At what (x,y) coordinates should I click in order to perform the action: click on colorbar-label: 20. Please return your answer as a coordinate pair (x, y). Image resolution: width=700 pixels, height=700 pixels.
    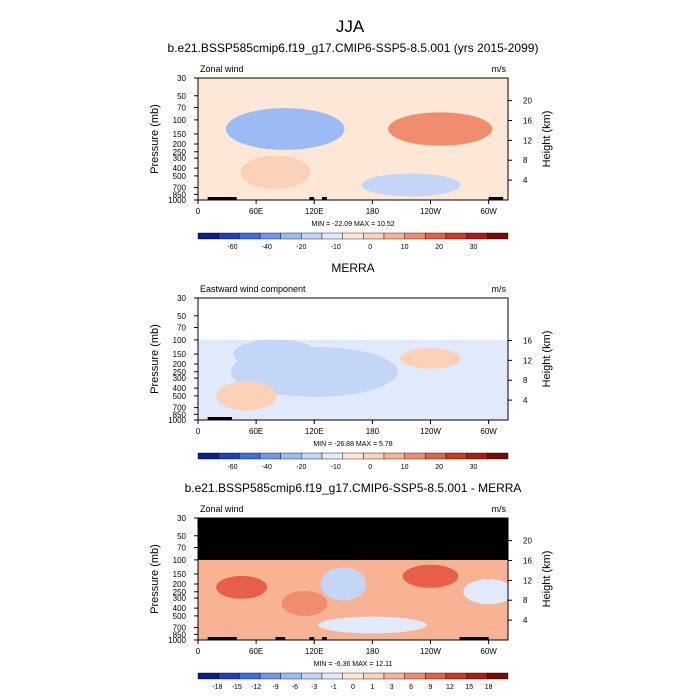
    Looking at the image, I should click on (439, 467).